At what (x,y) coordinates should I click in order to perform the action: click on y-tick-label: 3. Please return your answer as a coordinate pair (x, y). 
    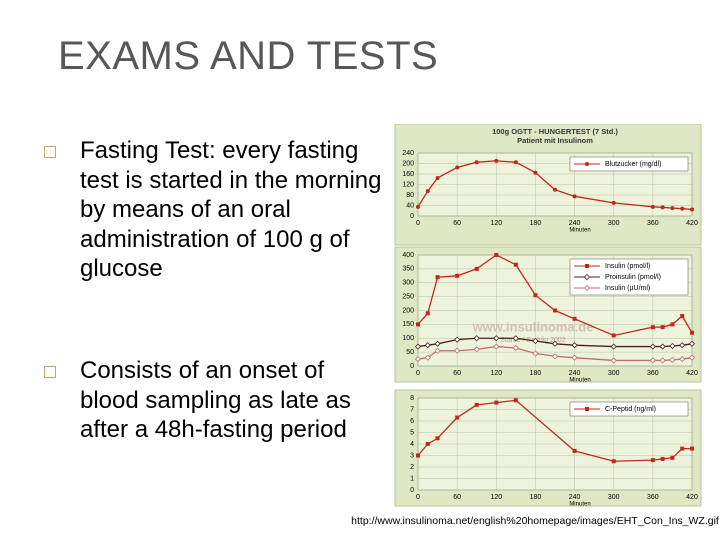
    Looking at the image, I should click on (412, 455).